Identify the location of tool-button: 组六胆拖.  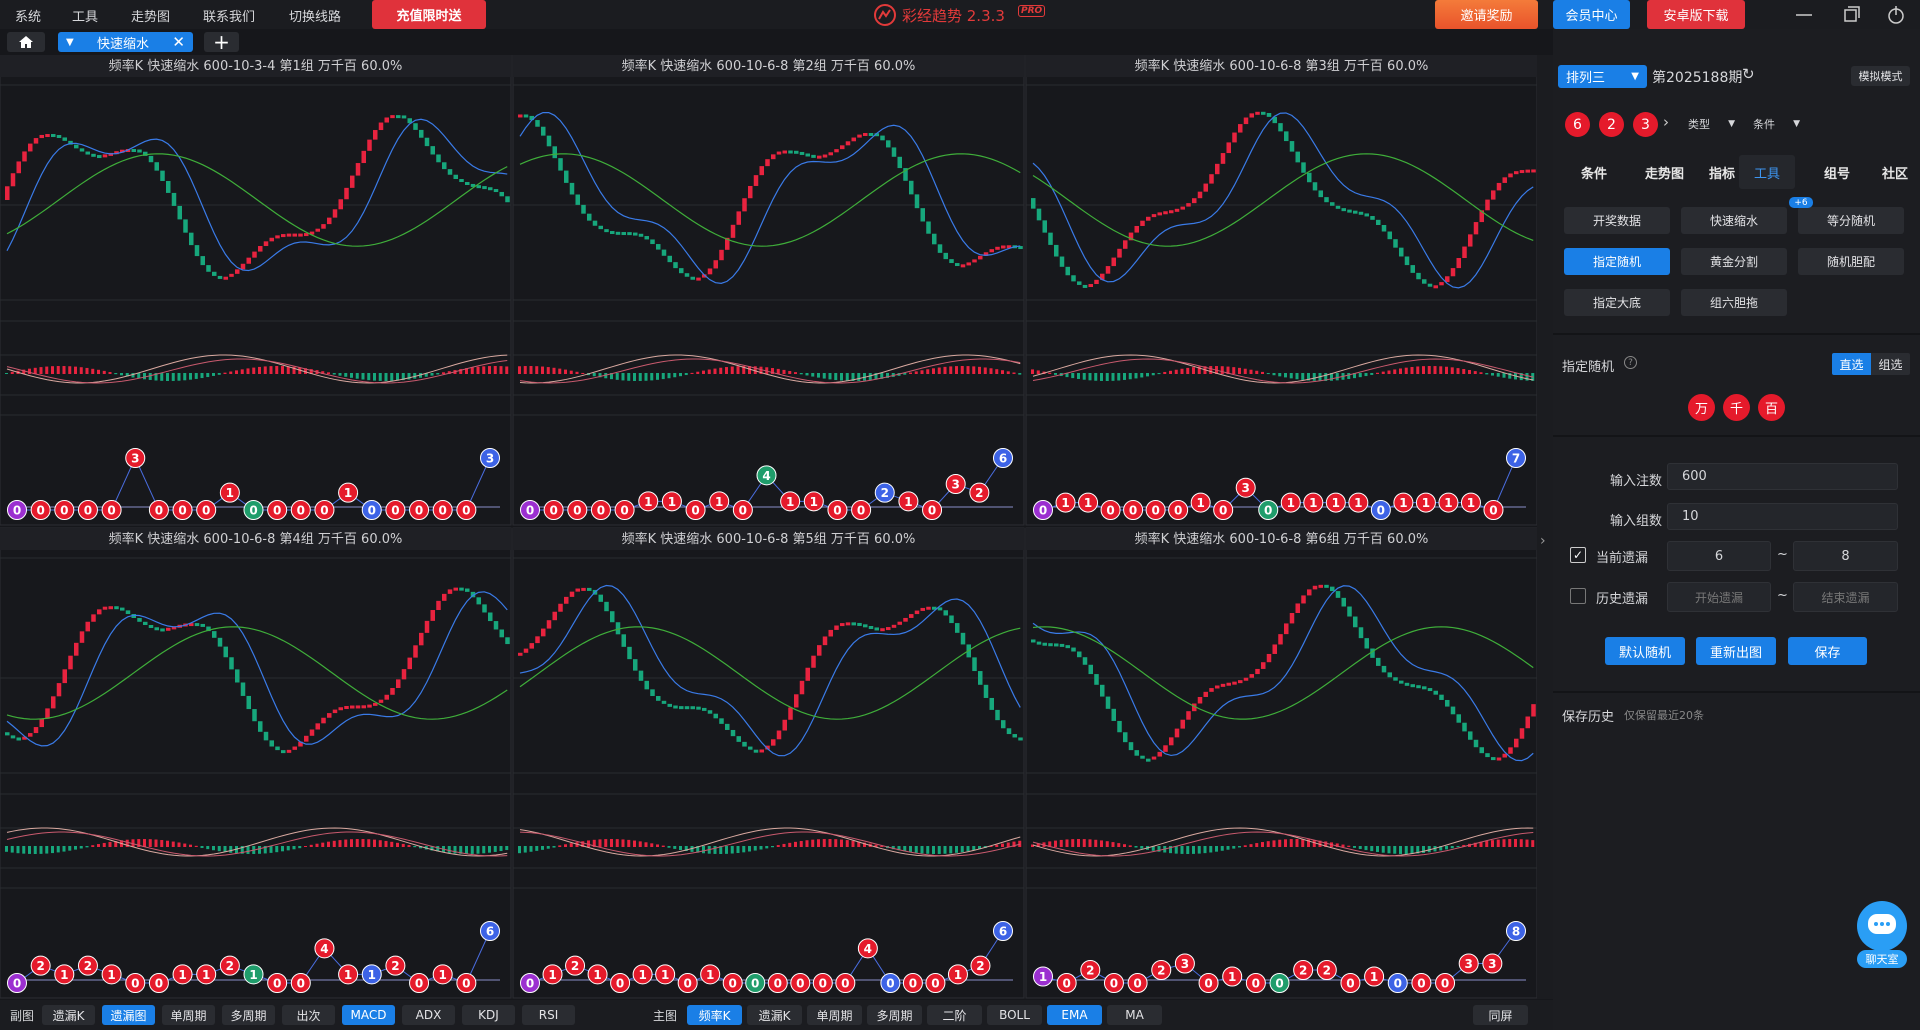
(1734, 302).